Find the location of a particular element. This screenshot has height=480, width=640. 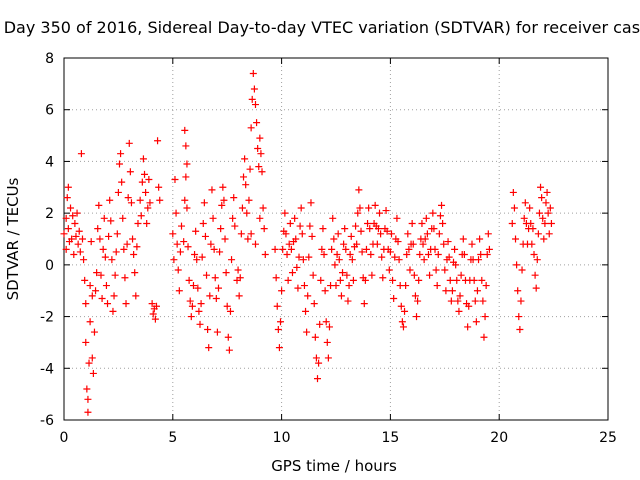

y-tick-label: 6 is located at coordinates (49, 111).